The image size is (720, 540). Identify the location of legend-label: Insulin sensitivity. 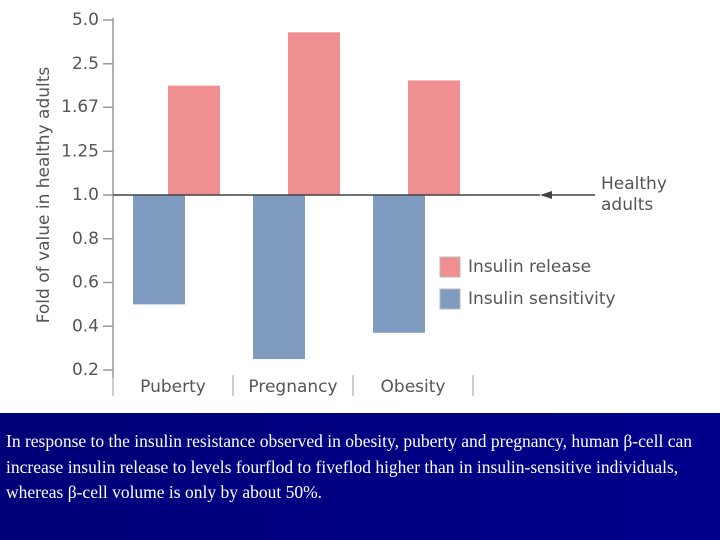
(542, 299).